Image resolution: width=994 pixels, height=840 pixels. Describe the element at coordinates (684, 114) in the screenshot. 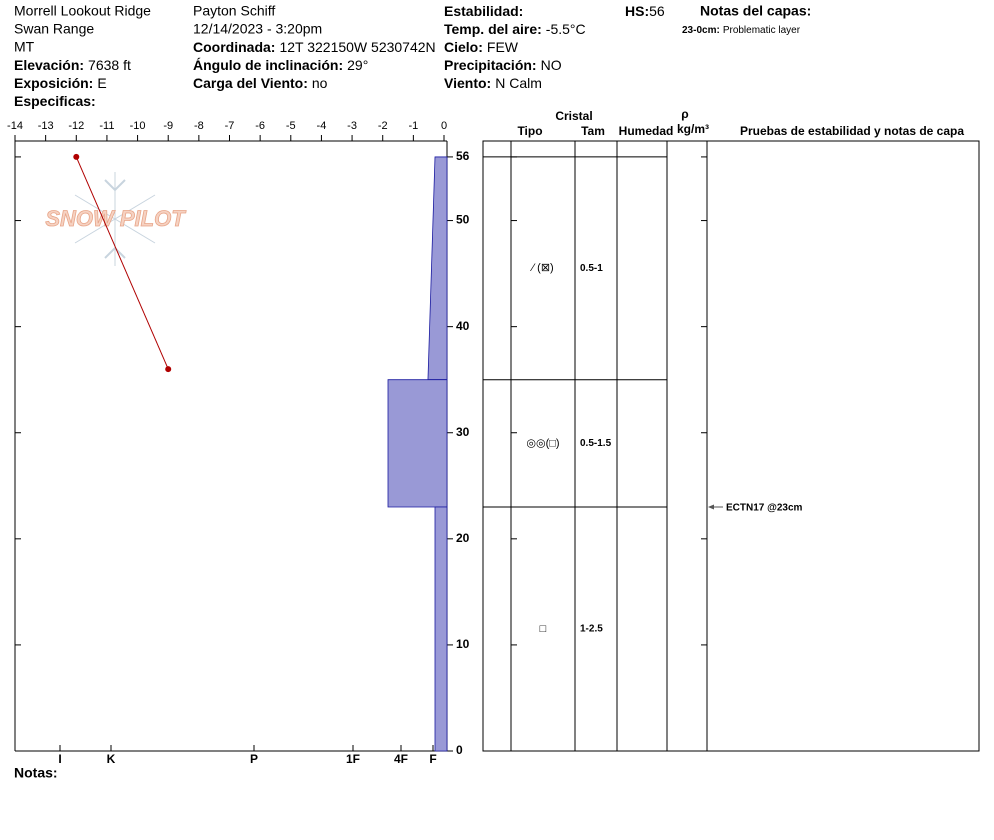

I see `col-density: ρ` at that location.